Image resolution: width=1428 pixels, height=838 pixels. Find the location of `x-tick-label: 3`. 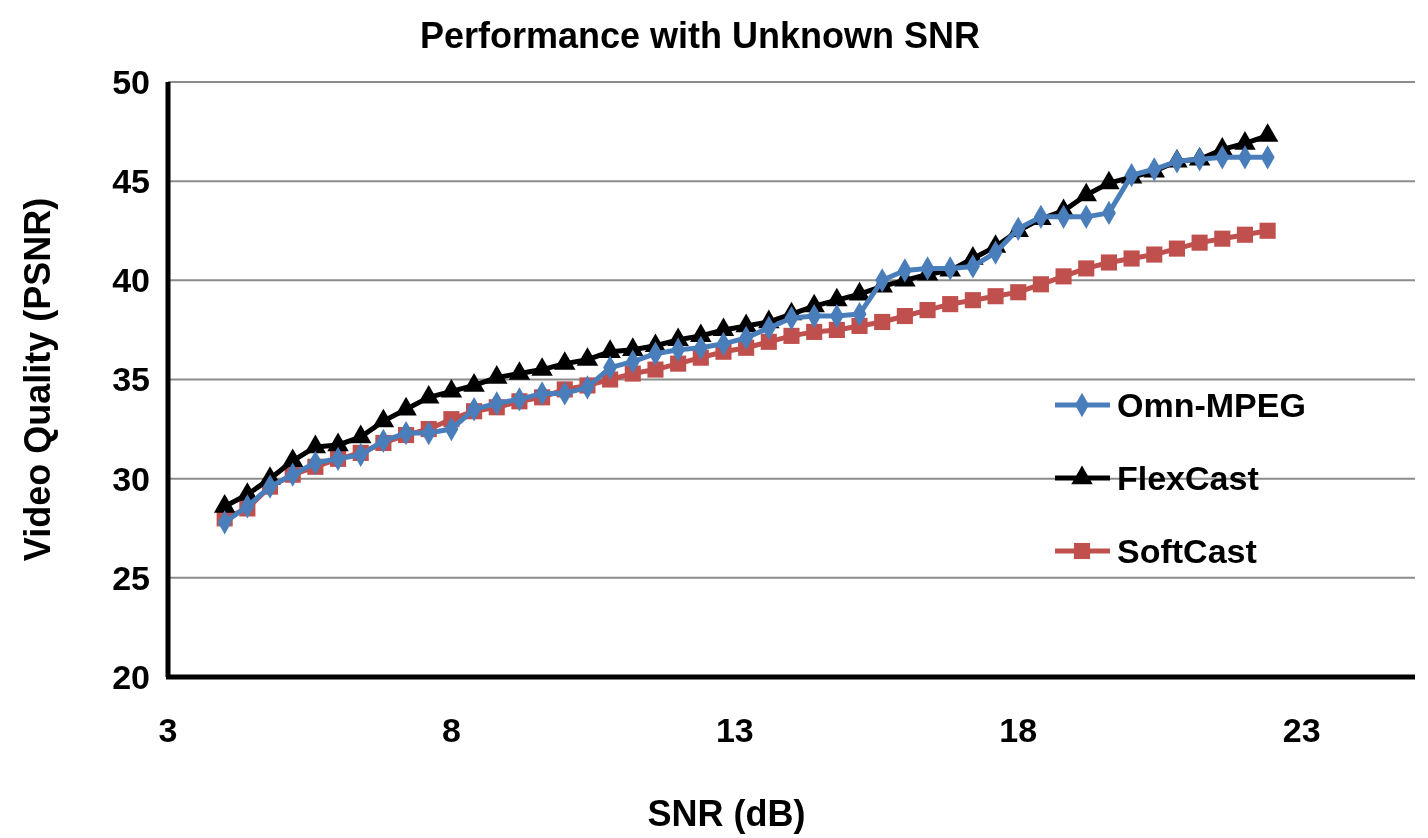

x-tick-label: 3 is located at coordinates (168, 730).